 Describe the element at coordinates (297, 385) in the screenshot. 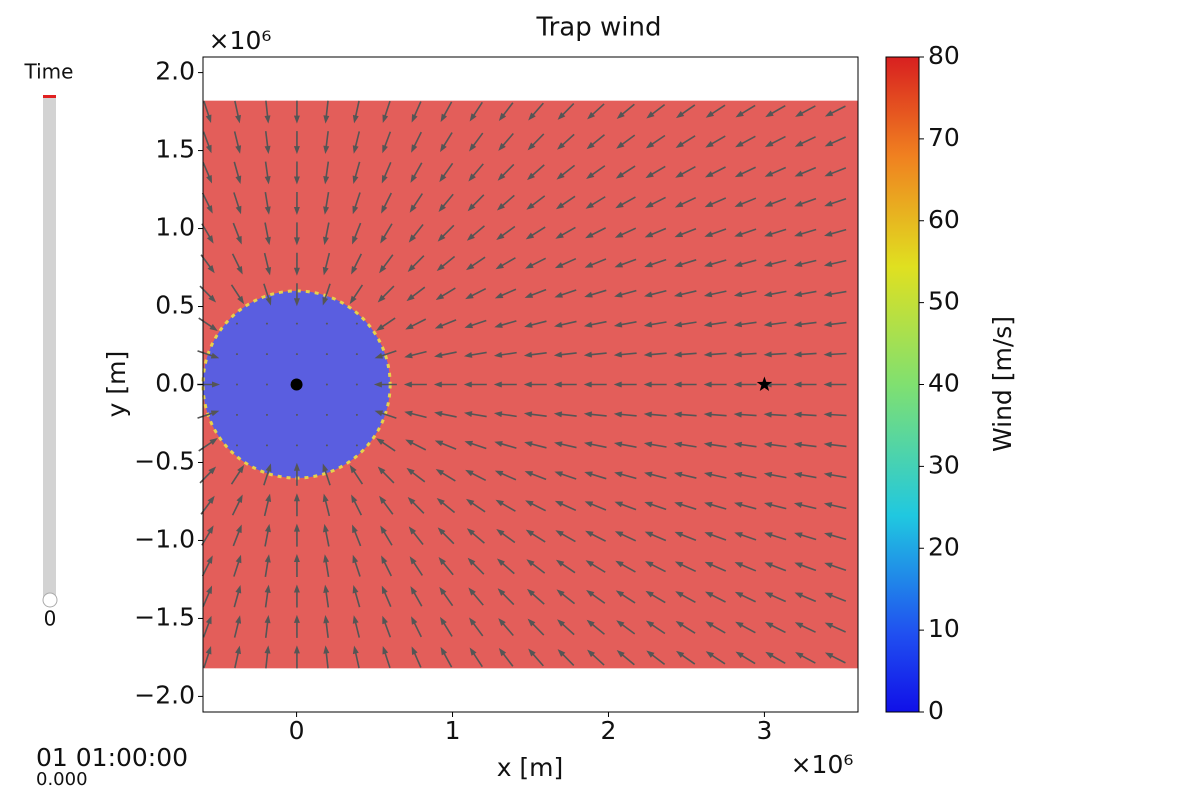

I see `marker` at that location.